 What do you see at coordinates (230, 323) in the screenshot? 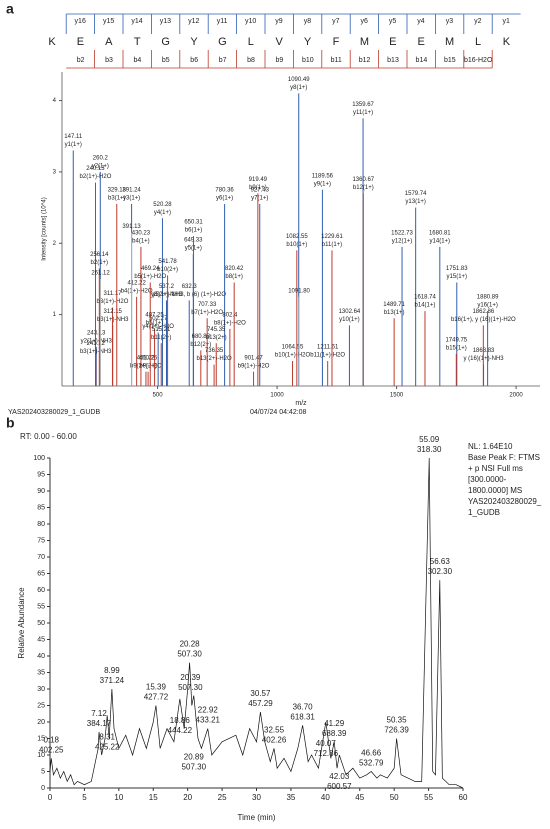
I see `peak-ion-label: b8(1+)-H2O` at bounding box center [230, 323].